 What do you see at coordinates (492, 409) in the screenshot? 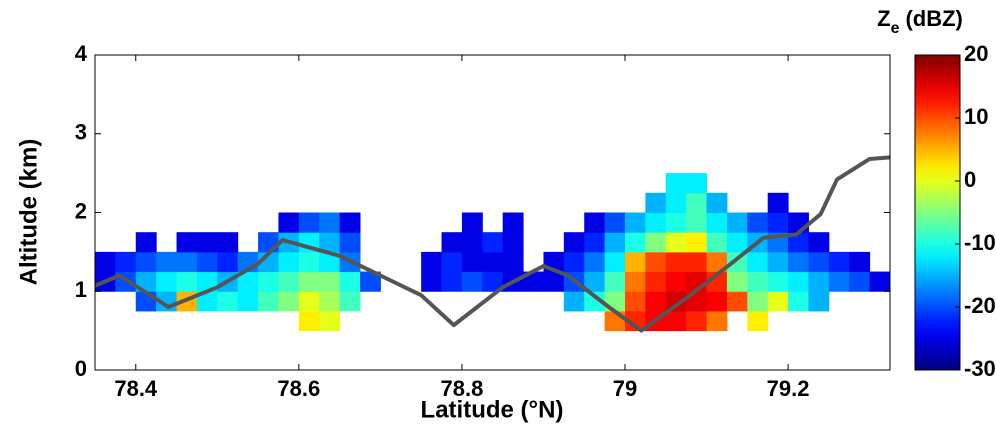
I see `x-axis-label: Latitude (°N)` at bounding box center [492, 409].